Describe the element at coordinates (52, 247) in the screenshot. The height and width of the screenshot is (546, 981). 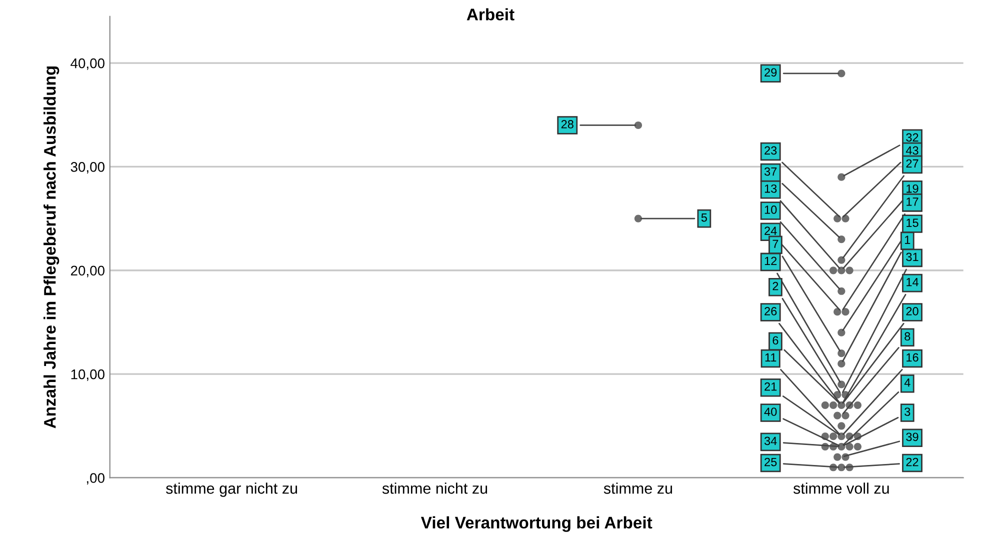
I see `y-axis-title: Anzahl Jahre im Pflegeberuf nach Ausbildung` at that location.